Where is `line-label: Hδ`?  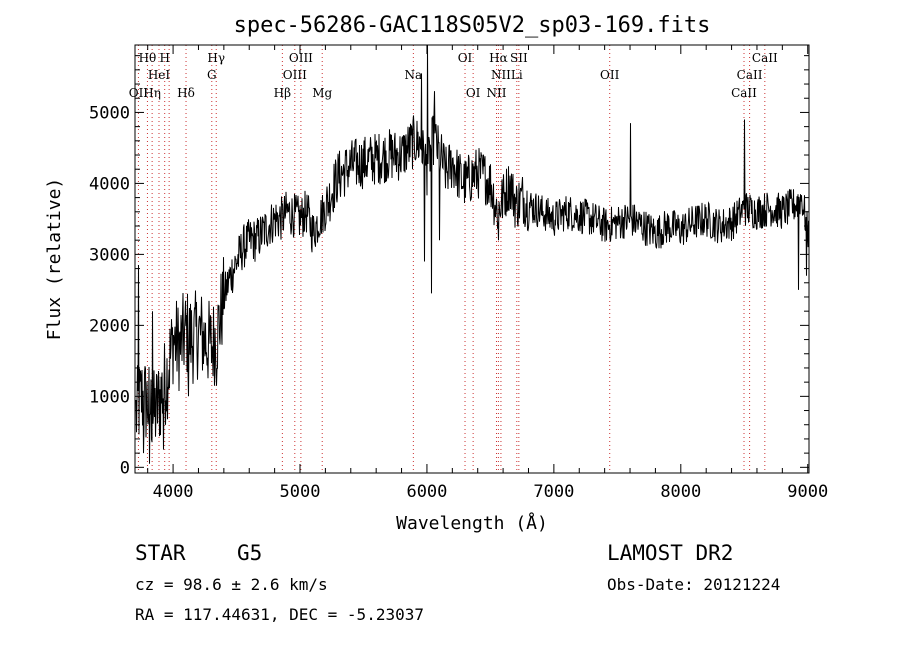 line-label: Hδ is located at coordinates (186, 93).